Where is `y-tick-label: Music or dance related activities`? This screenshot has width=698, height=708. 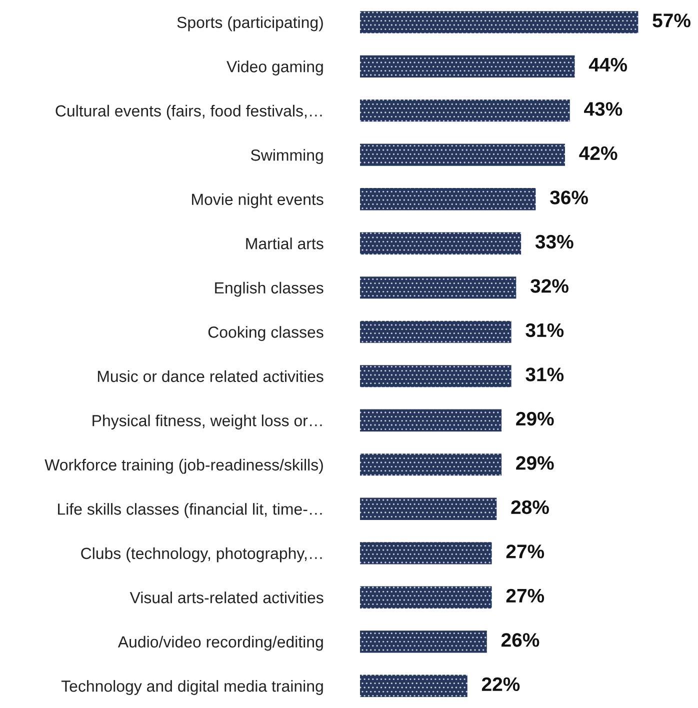 y-tick-label: Music or dance related activities is located at coordinates (211, 376).